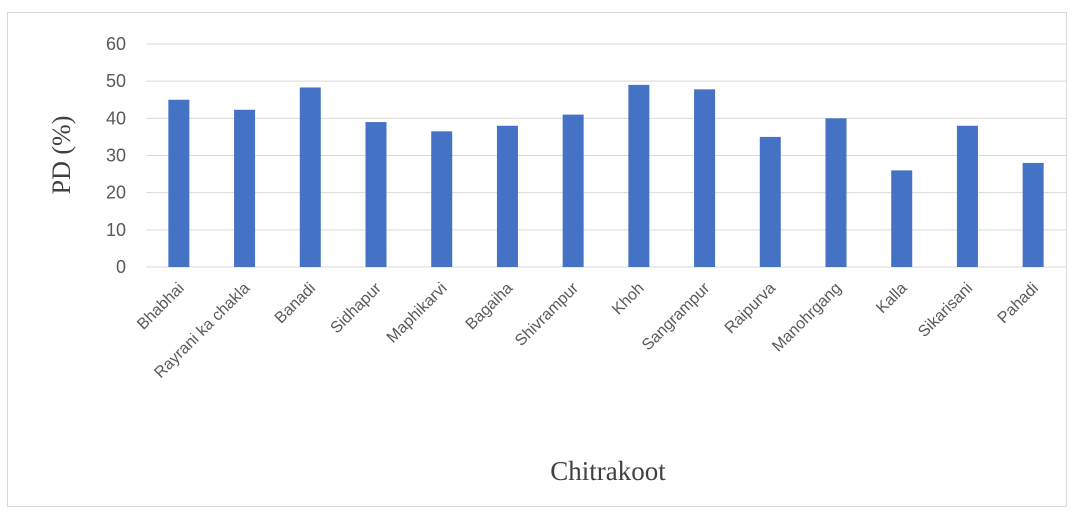 The height and width of the screenshot is (513, 1078). What do you see at coordinates (116, 81) in the screenshot?
I see `y-tick-label: 50` at bounding box center [116, 81].